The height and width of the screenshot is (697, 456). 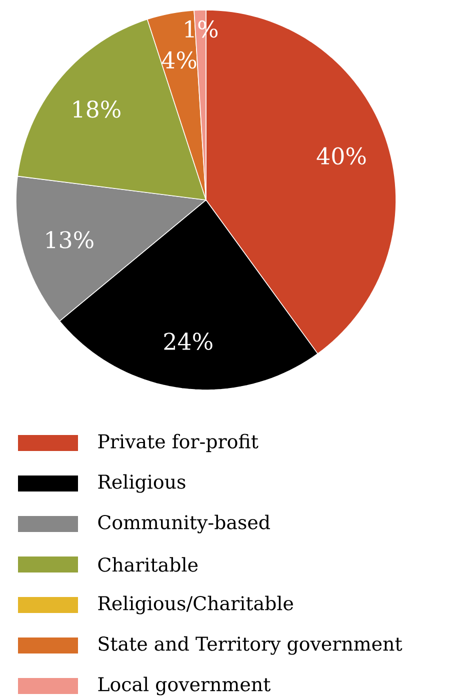 What do you see at coordinates (184, 524) in the screenshot?
I see `legend-label: Community-based` at bounding box center [184, 524].